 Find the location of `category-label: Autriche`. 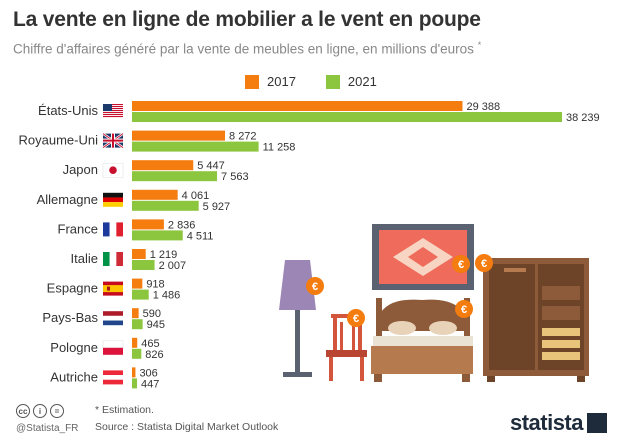

category-label: Autriche is located at coordinates (74, 376).